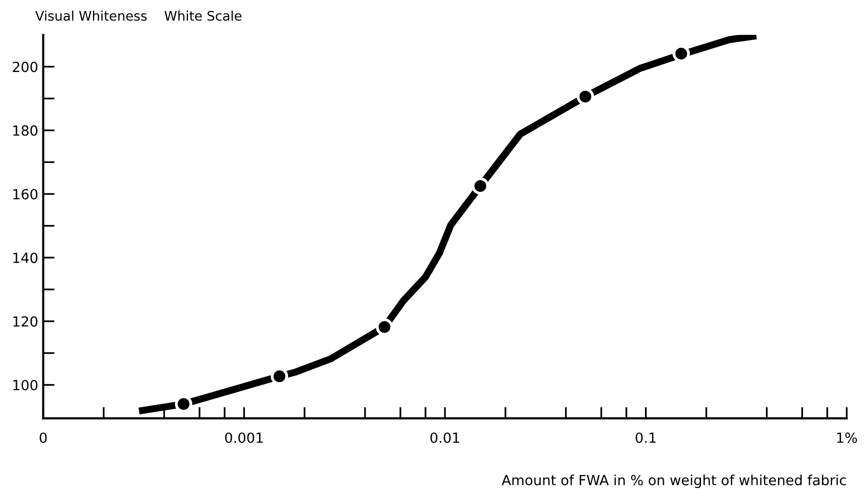  I want to click on x-tick-label: 0.01, so click(445, 437).